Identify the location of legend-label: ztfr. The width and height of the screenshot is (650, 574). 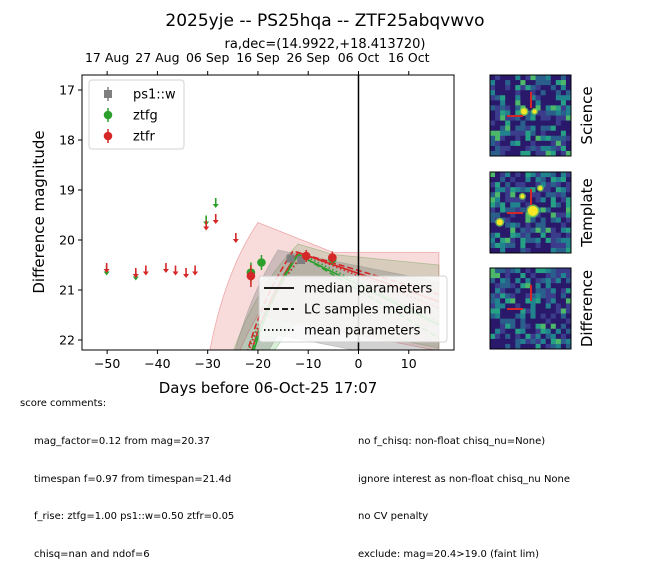
(144, 137).